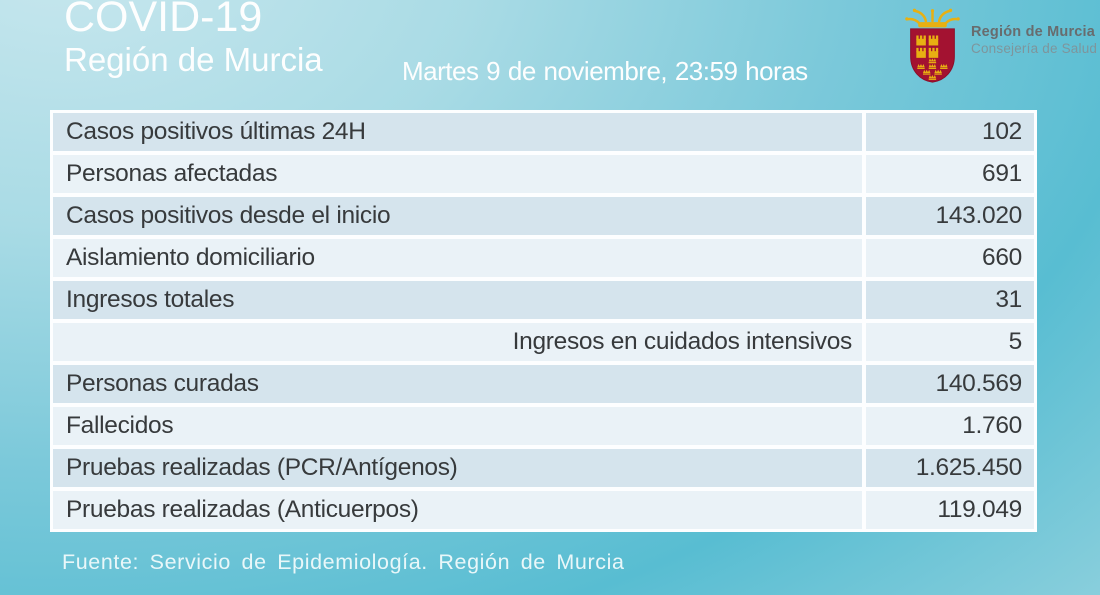 This screenshot has height=595, width=1100. I want to click on logo-org-name: Región de Murcia, so click(1033, 32).